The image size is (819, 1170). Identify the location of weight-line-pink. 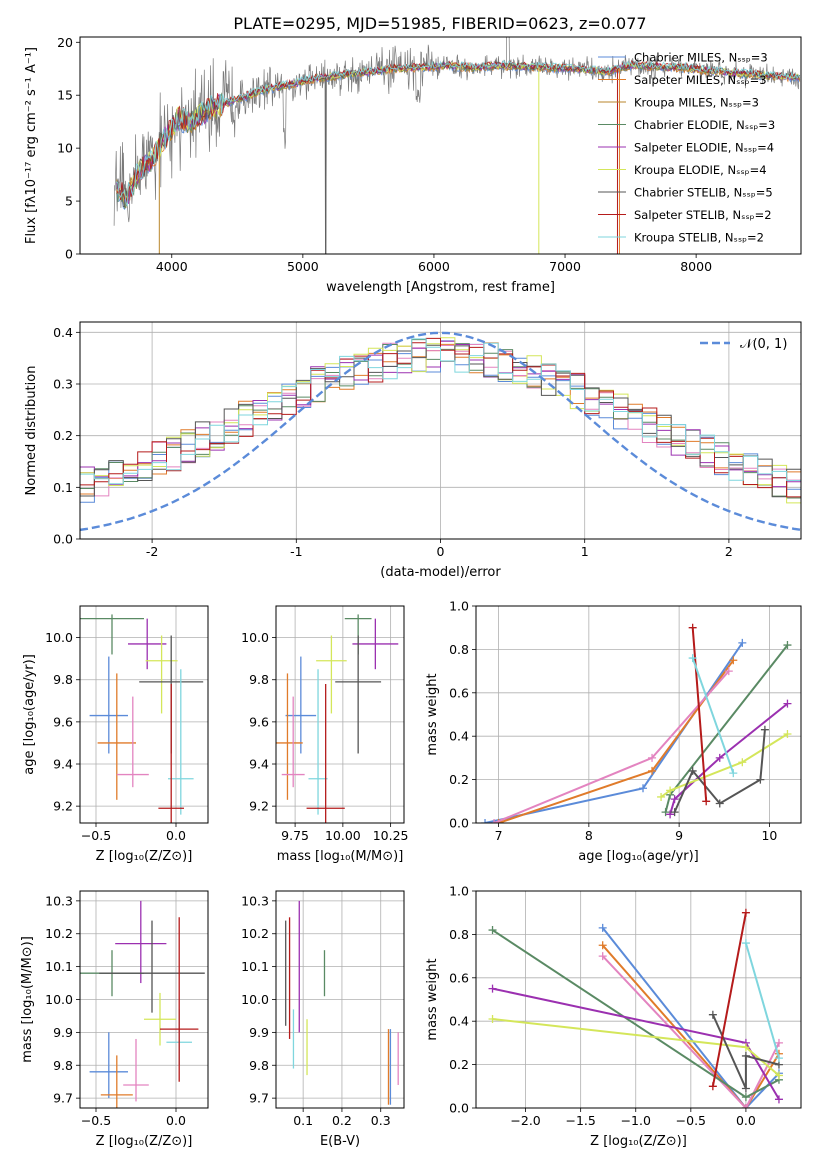
(690, 1031).